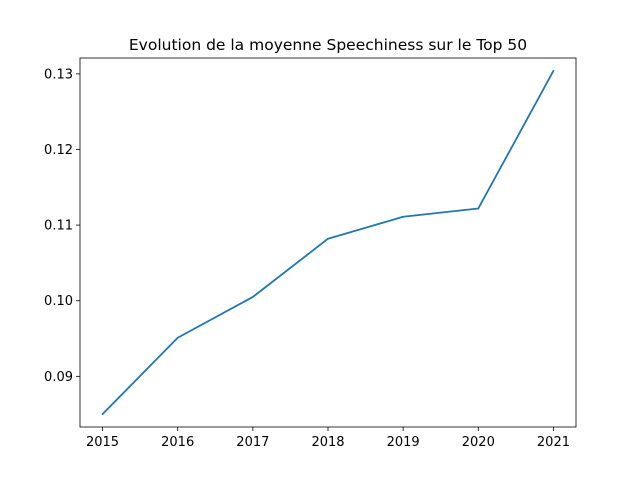  What do you see at coordinates (327, 442) in the screenshot?
I see `x-tick-label: 2018` at bounding box center [327, 442].